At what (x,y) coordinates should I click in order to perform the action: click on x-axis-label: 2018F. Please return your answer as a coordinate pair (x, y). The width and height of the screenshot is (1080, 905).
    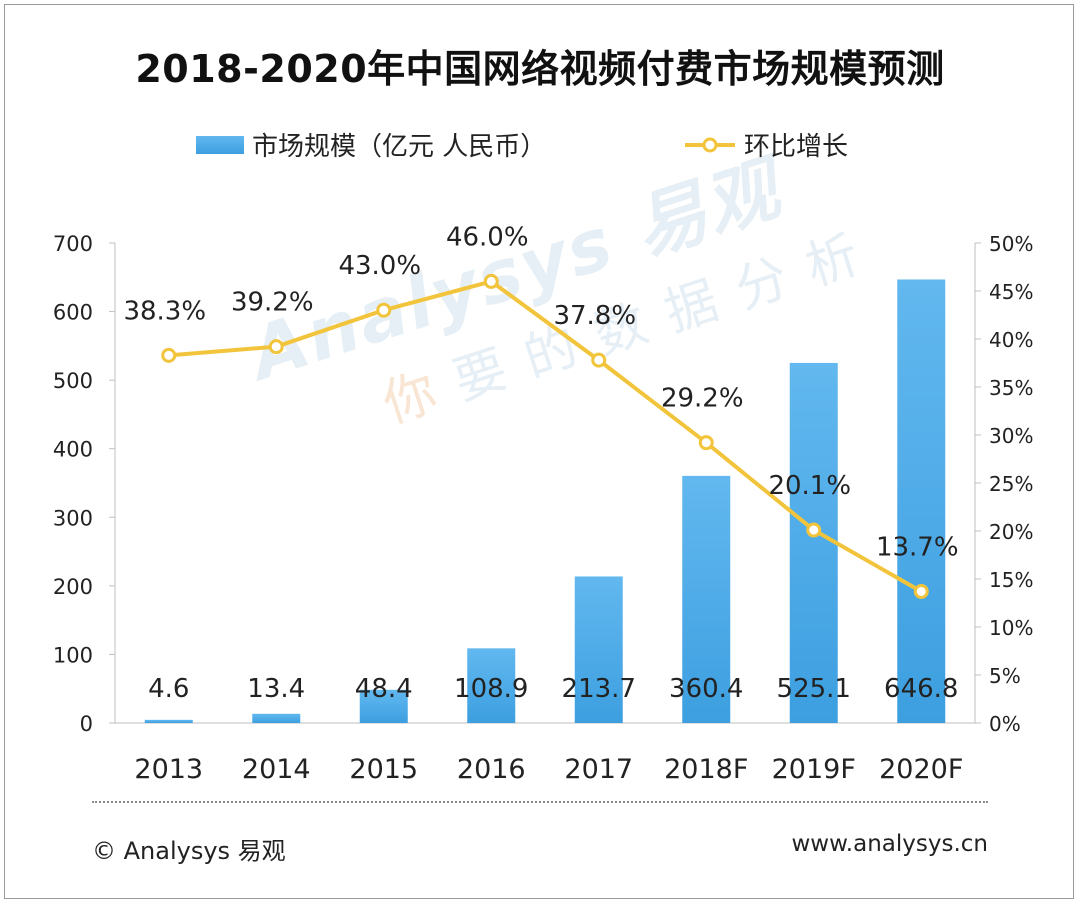
    Looking at the image, I should click on (706, 769).